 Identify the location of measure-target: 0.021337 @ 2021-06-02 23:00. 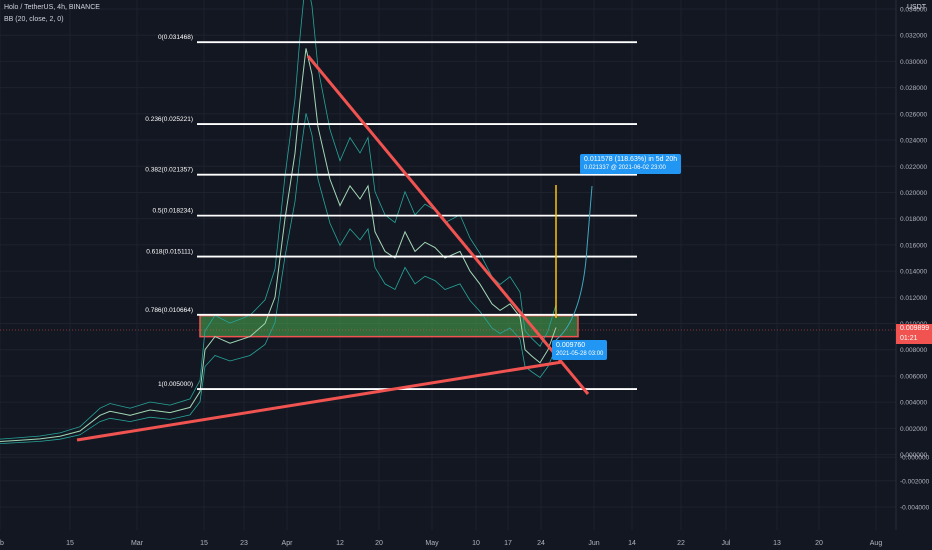
(625, 168).